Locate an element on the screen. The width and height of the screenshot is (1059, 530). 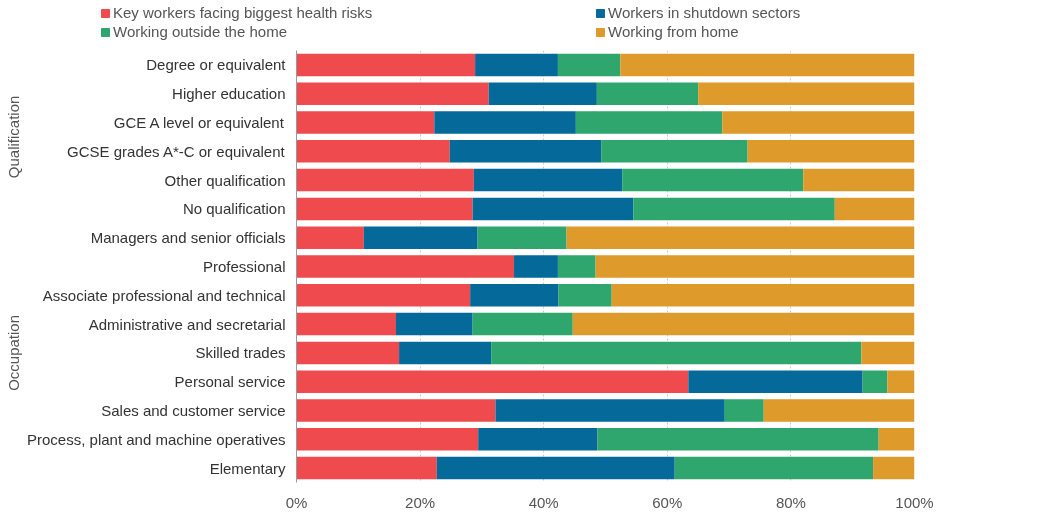
y-tick-label: GCE A level or equivalent is located at coordinates (199, 122).